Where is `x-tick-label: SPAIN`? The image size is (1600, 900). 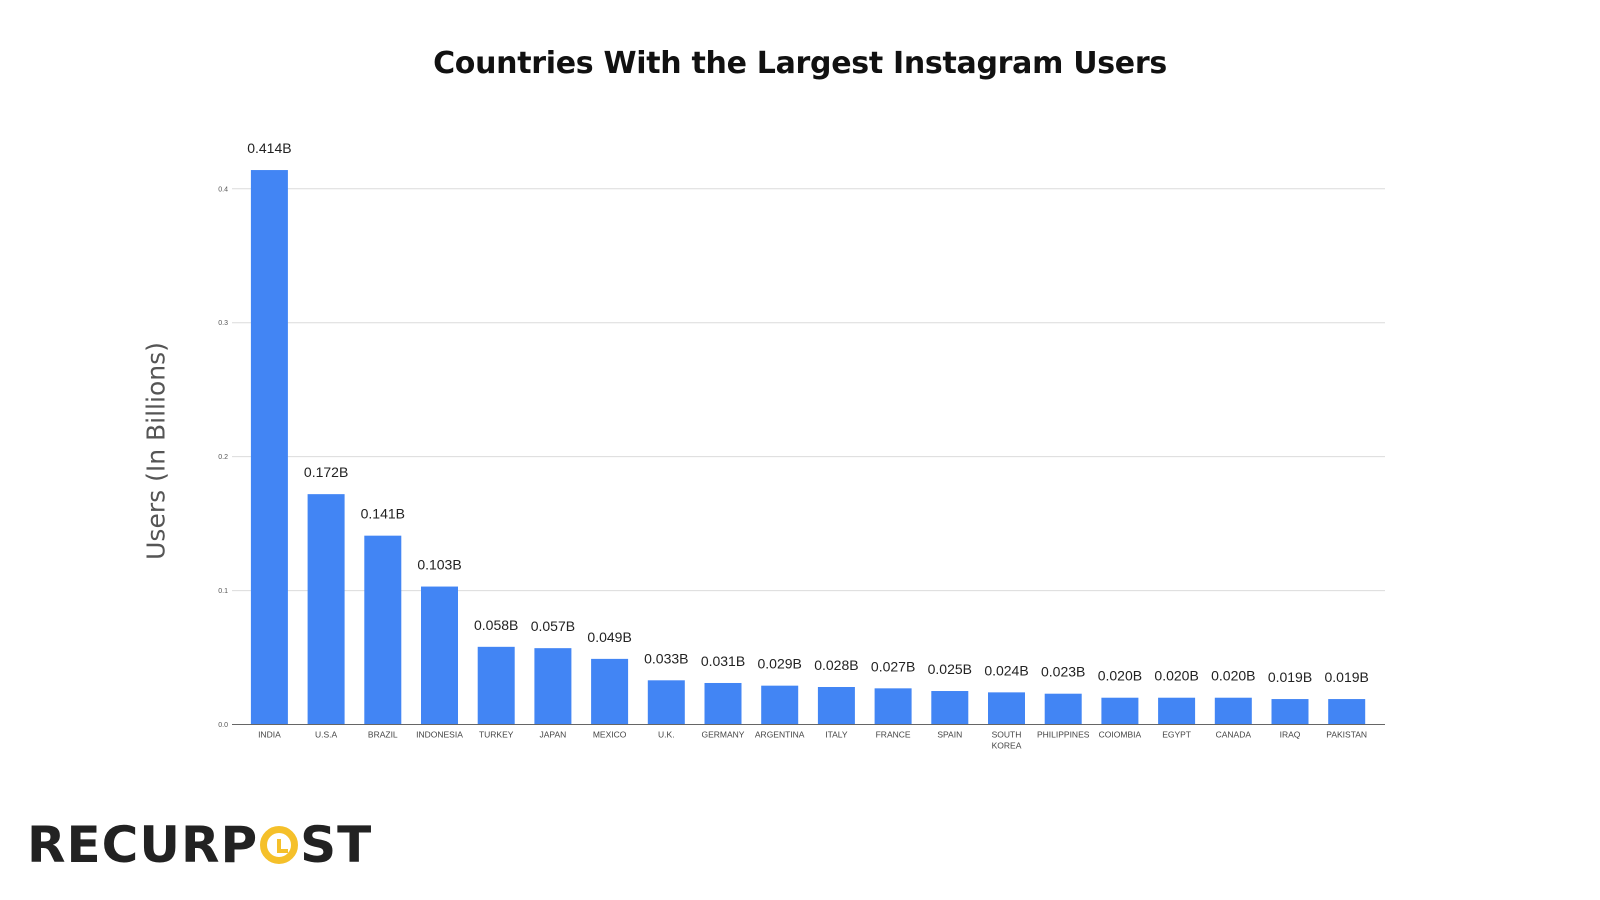 x-tick-label: SPAIN is located at coordinates (949, 735).